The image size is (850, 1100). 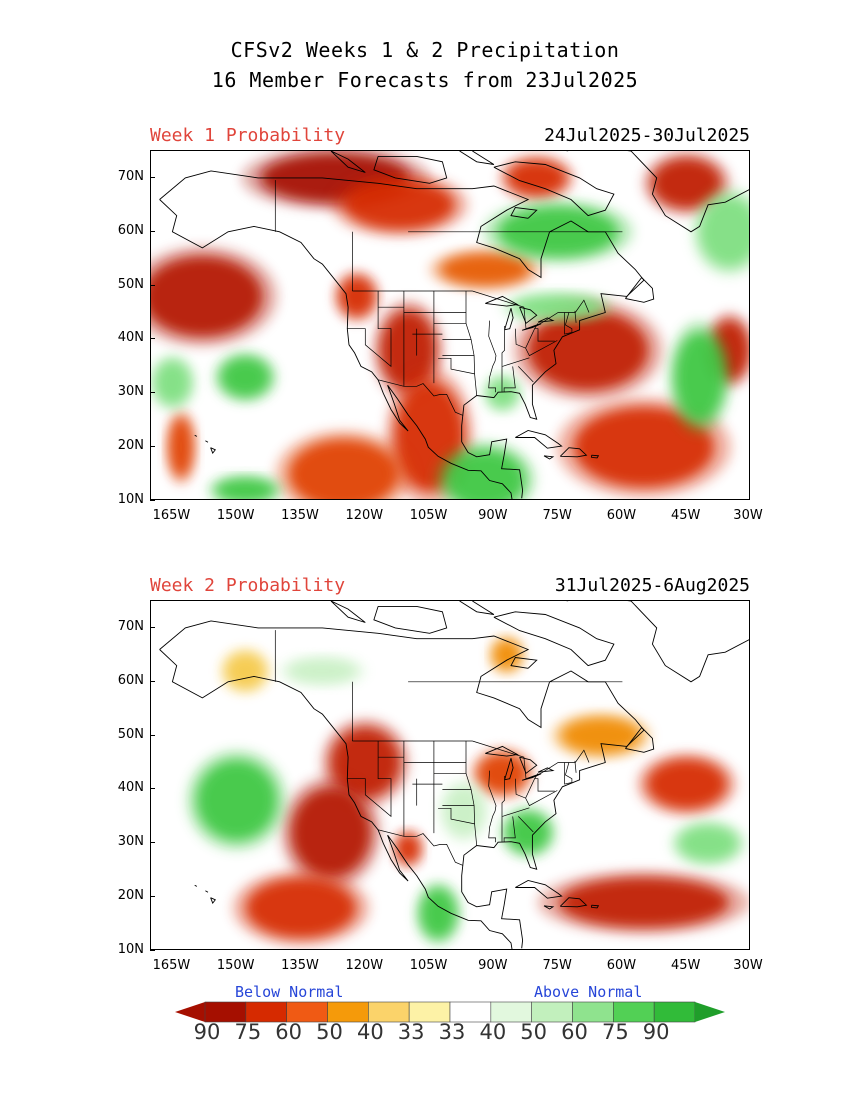 I want to click on week2-lon-tick-135W: 135W, so click(x=300, y=965).